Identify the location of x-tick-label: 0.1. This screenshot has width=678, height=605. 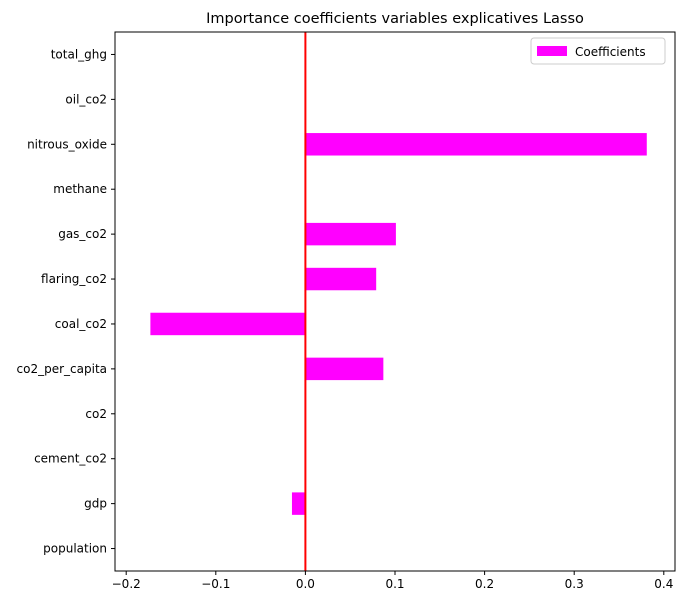
(394, 584).